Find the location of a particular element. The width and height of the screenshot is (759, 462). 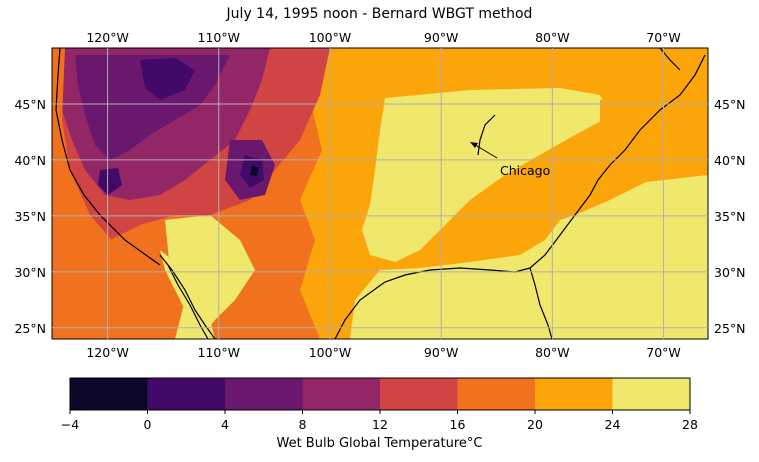

region-24-28-midwest is located at coordinates (487, 175).